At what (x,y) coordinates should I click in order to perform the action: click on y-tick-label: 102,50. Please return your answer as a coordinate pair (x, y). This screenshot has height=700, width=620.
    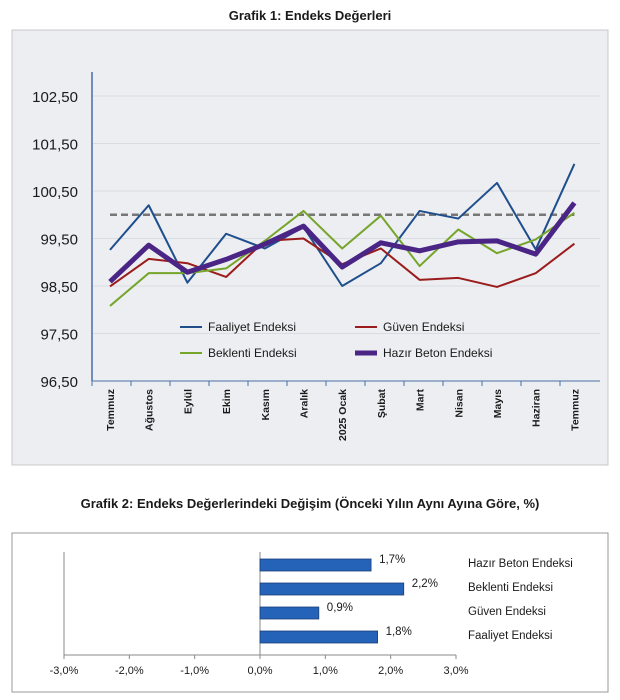
    Looking at the image, I should click on (55, 97).